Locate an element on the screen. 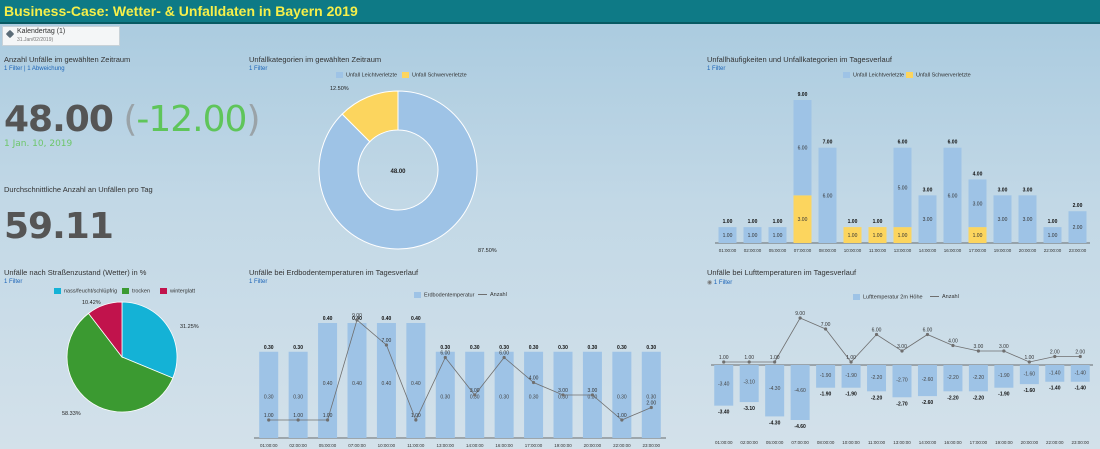 This screenshot has width=1100, height=449. air-temp-bottom-label: -4.30 is located at coordinates (775, 423).